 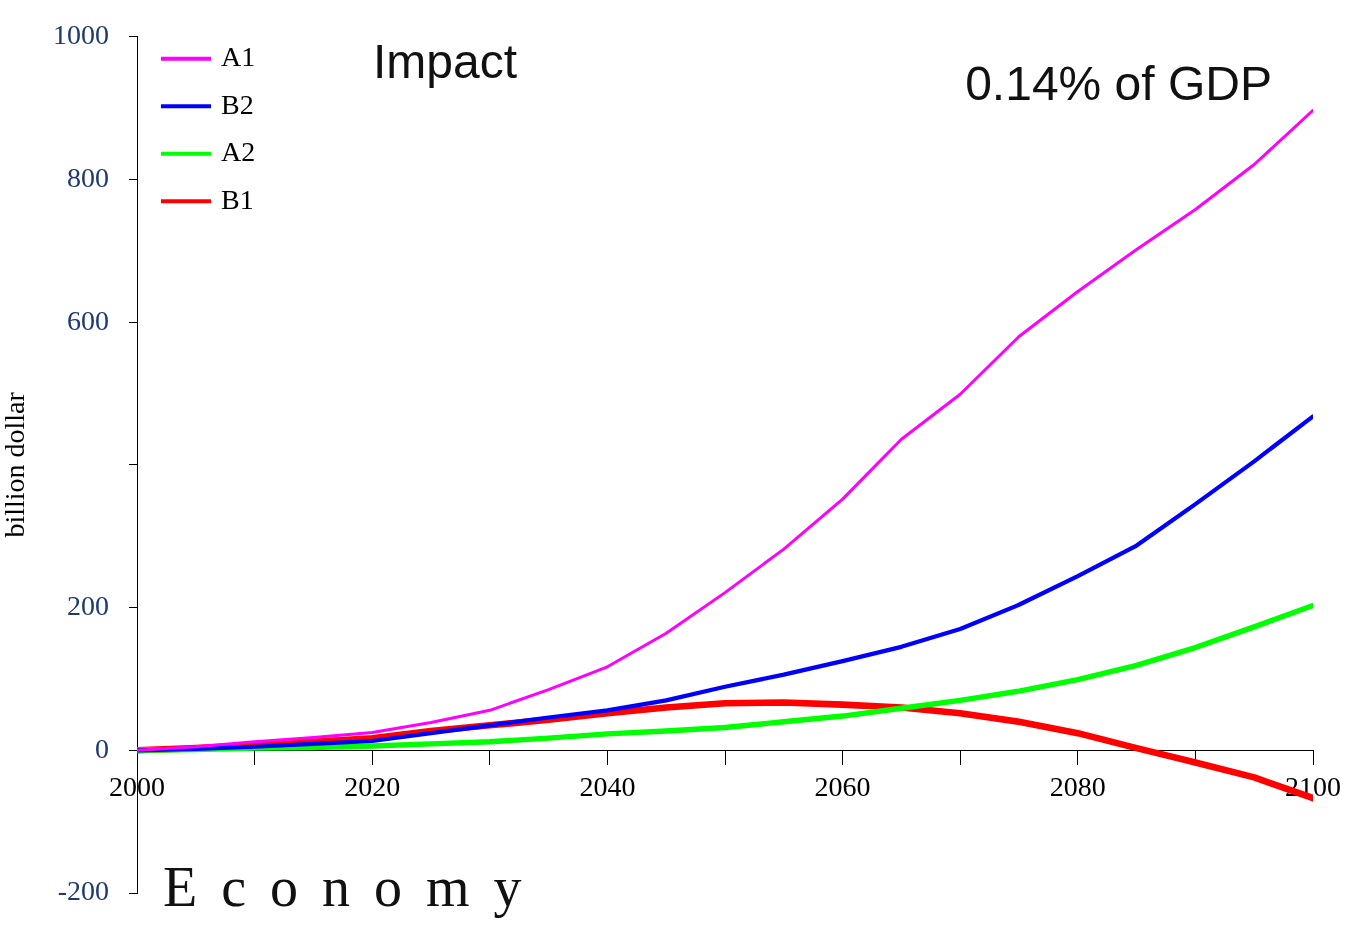 I want to click on legend-label: B2, so click(x=237, y=104).